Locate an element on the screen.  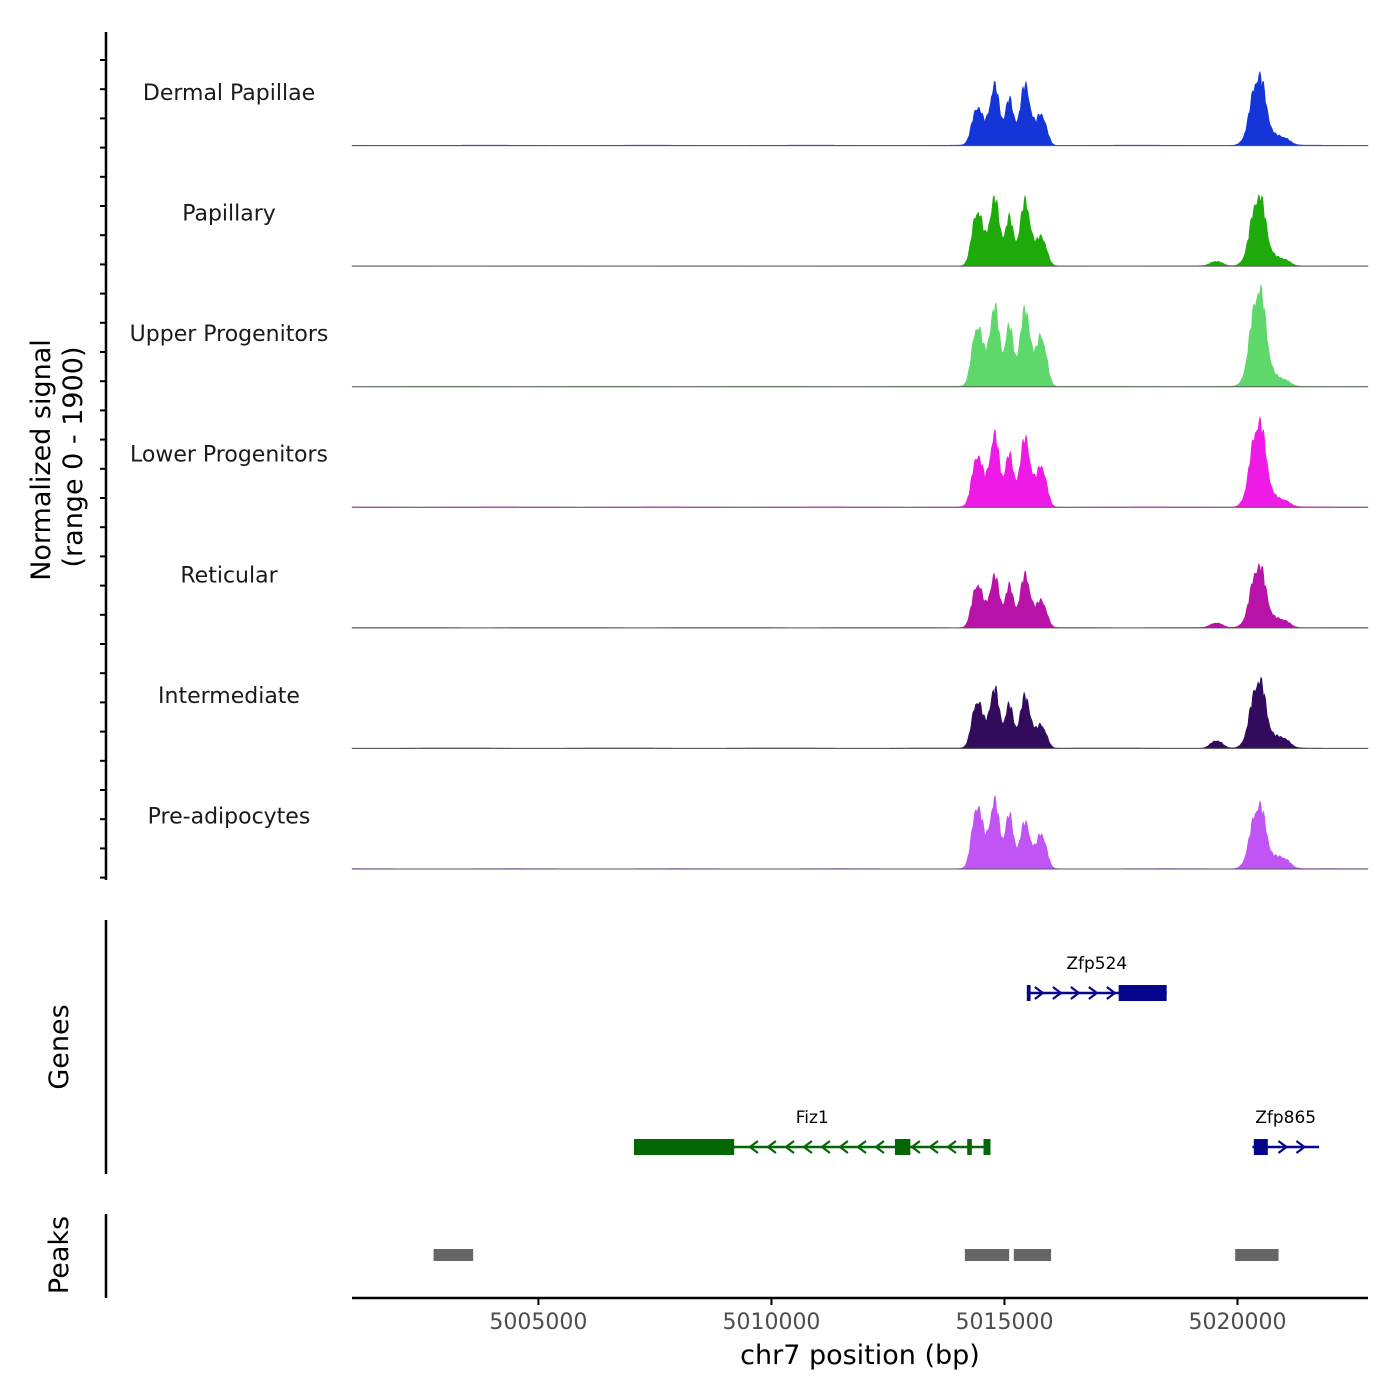
x-tick-label: 5005000 is located at coordinates (538, 1322).